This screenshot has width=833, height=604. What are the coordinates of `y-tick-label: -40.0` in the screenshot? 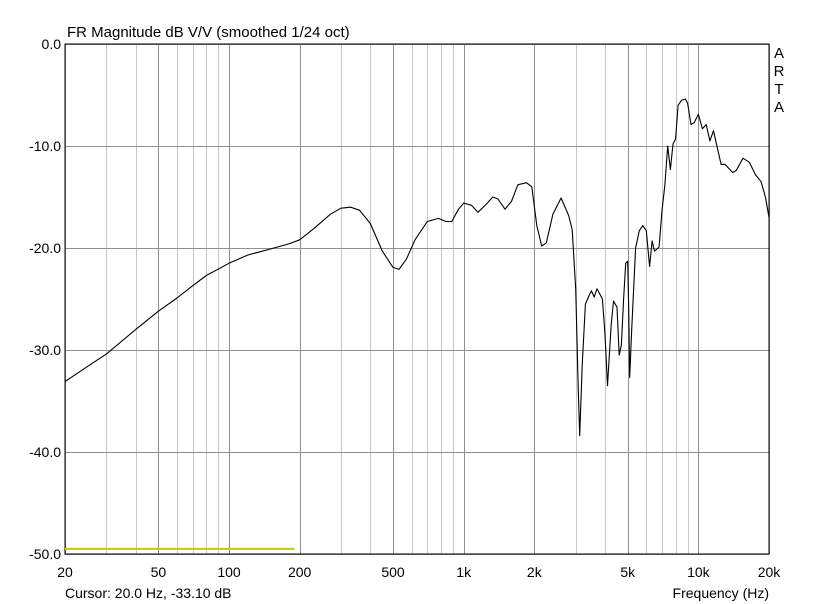 It's located at (45, 452).